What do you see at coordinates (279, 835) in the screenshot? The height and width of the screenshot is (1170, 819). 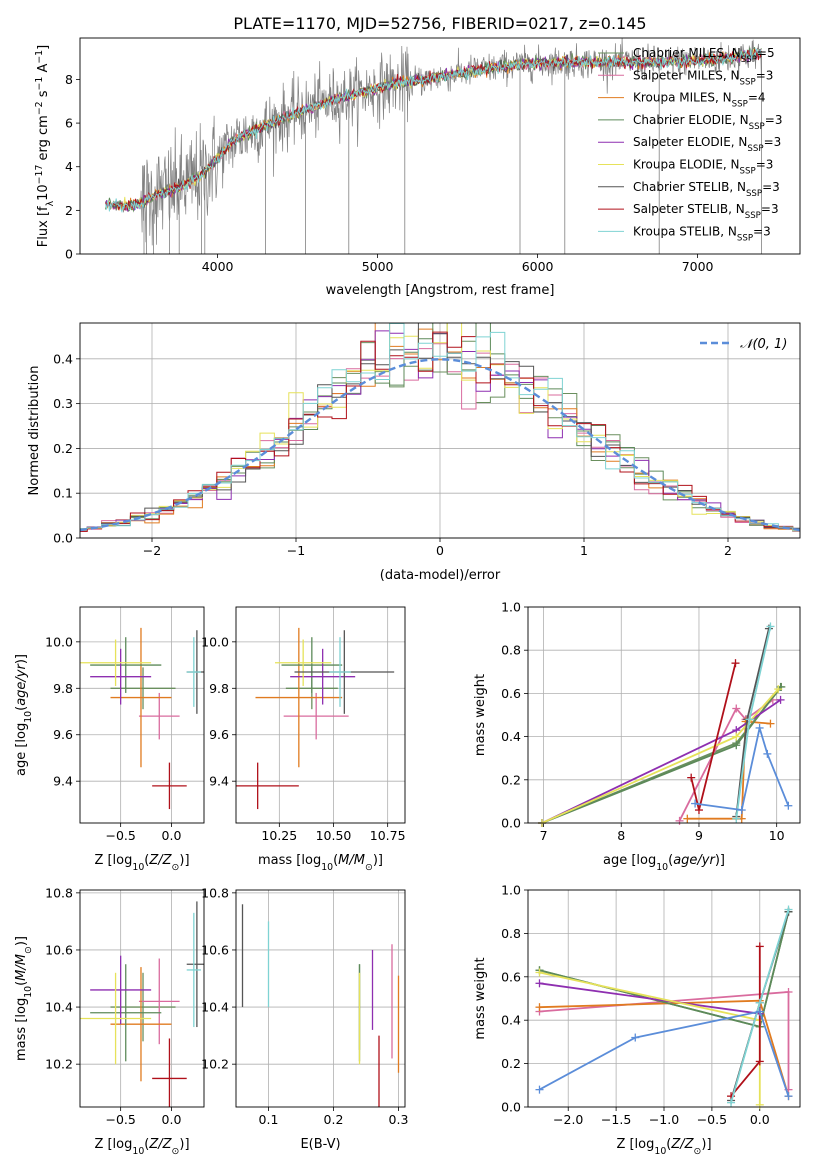 I see `x-tick-label: 10.25` at bounding box center [279, 835].